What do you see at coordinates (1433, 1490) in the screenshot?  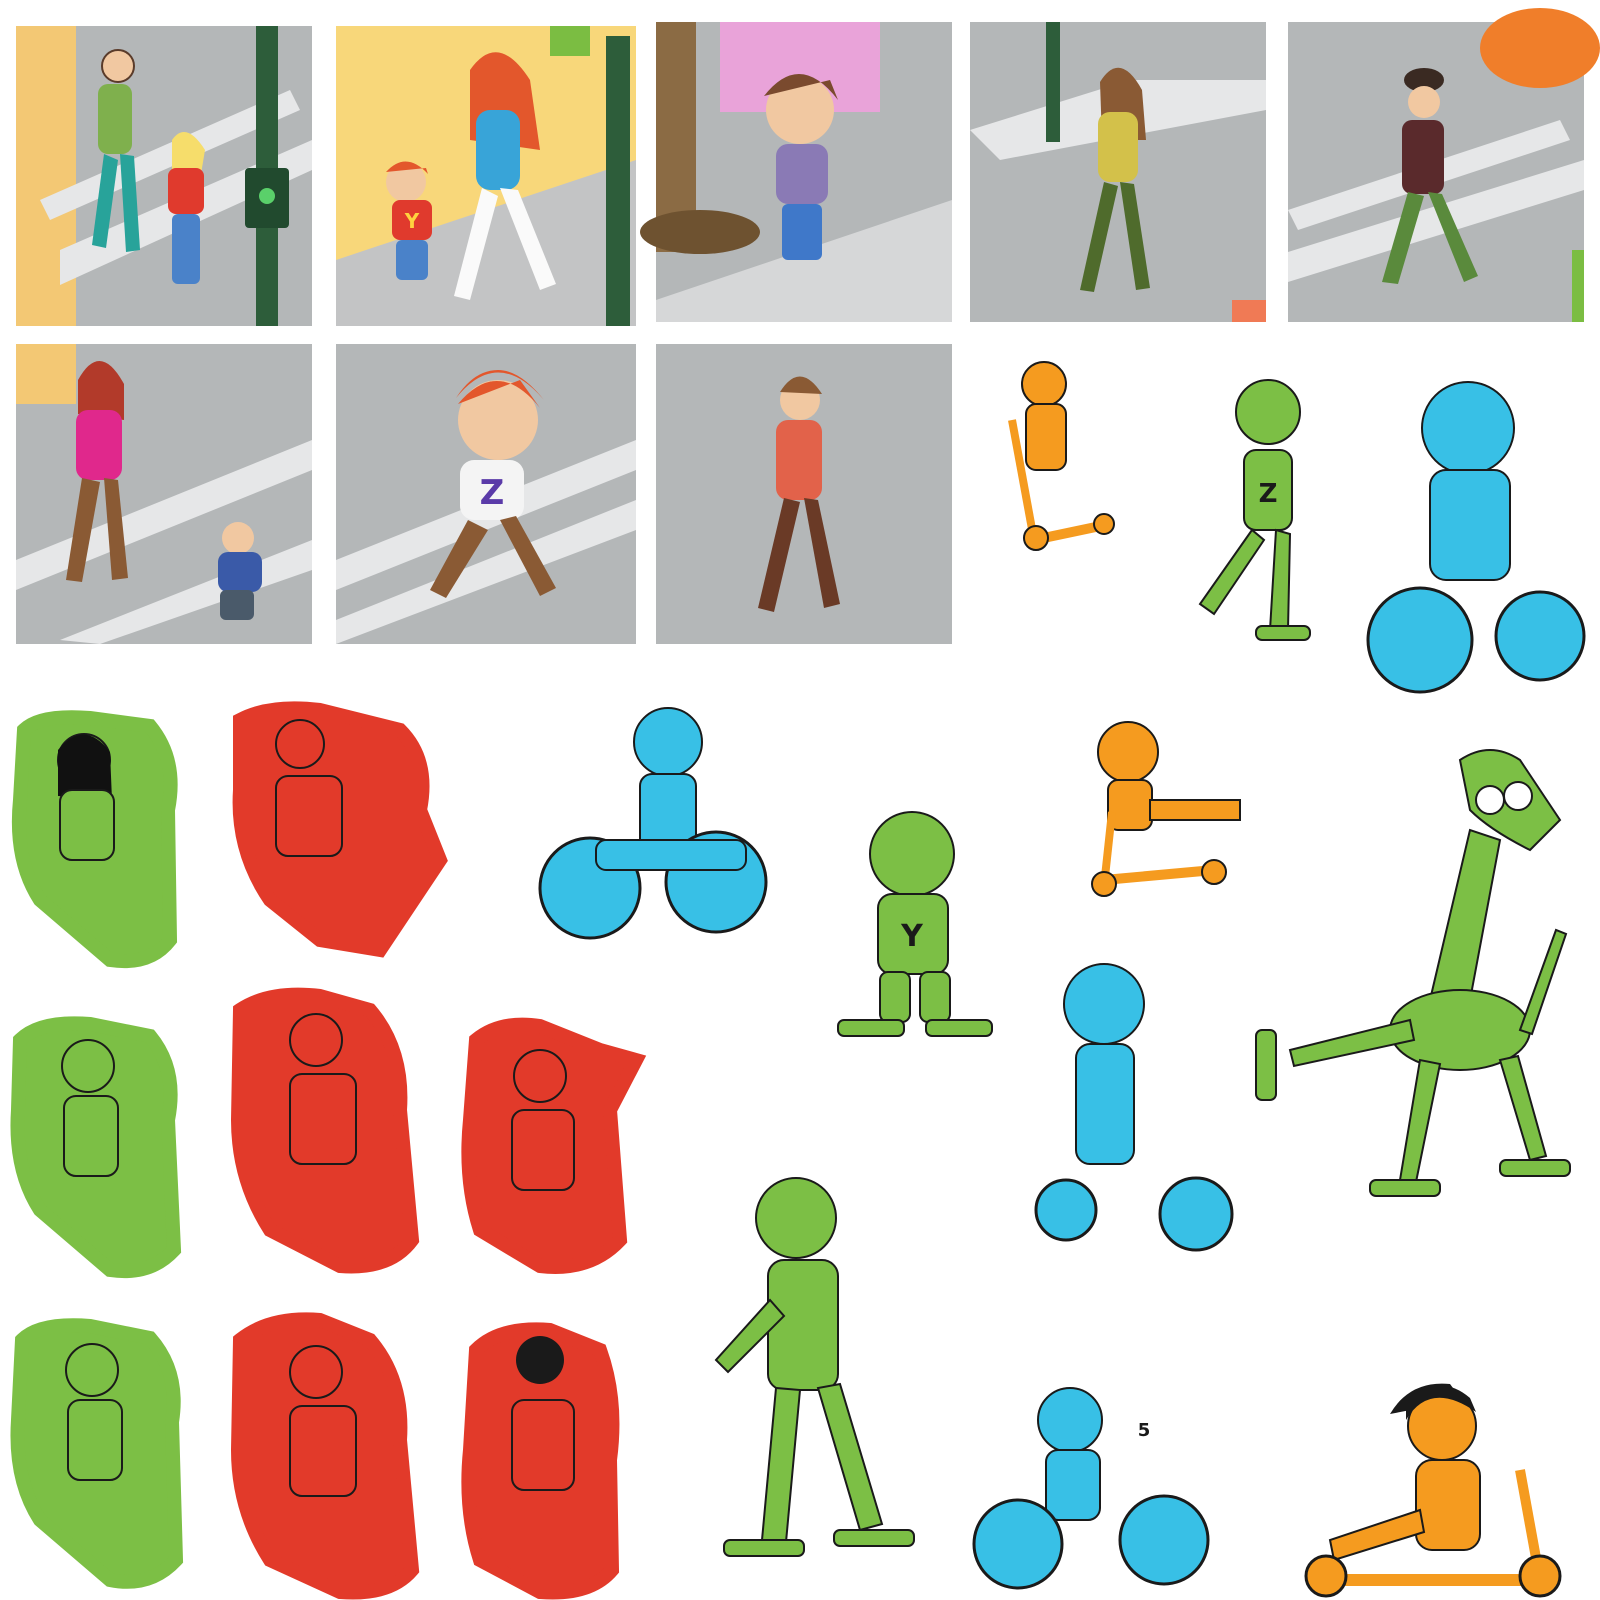 I see `cutout-scooter-orange-girl` at bounding box center [1433, 1490].